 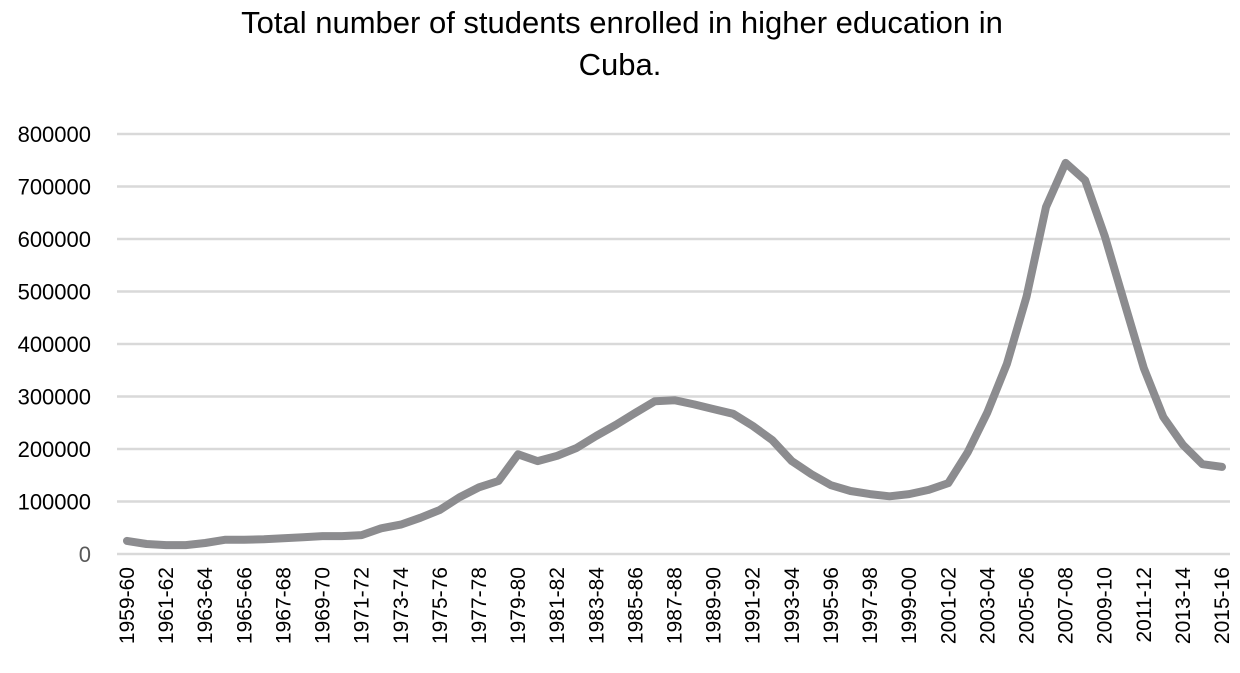 I want to click on x-tick-label: 2011-12, so click(x=1144, y=605).